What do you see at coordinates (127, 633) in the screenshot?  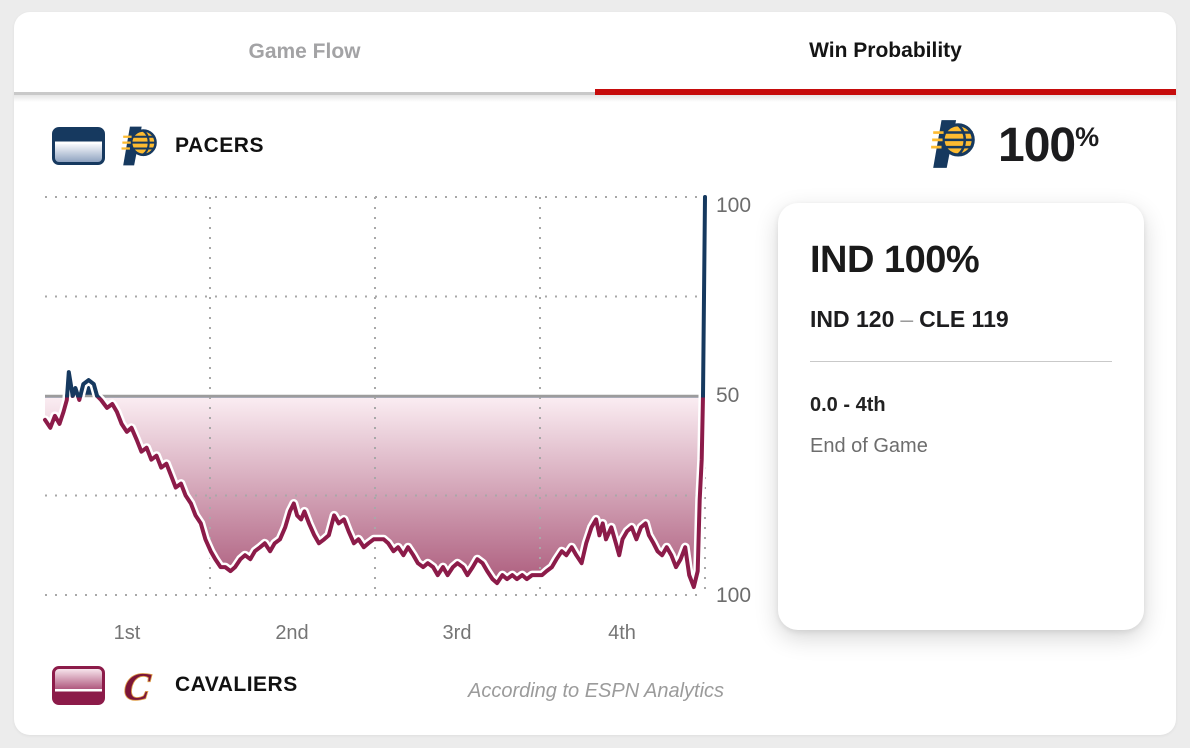 I see `x-tick-1st: 1st` at bounding box center [127, 633].